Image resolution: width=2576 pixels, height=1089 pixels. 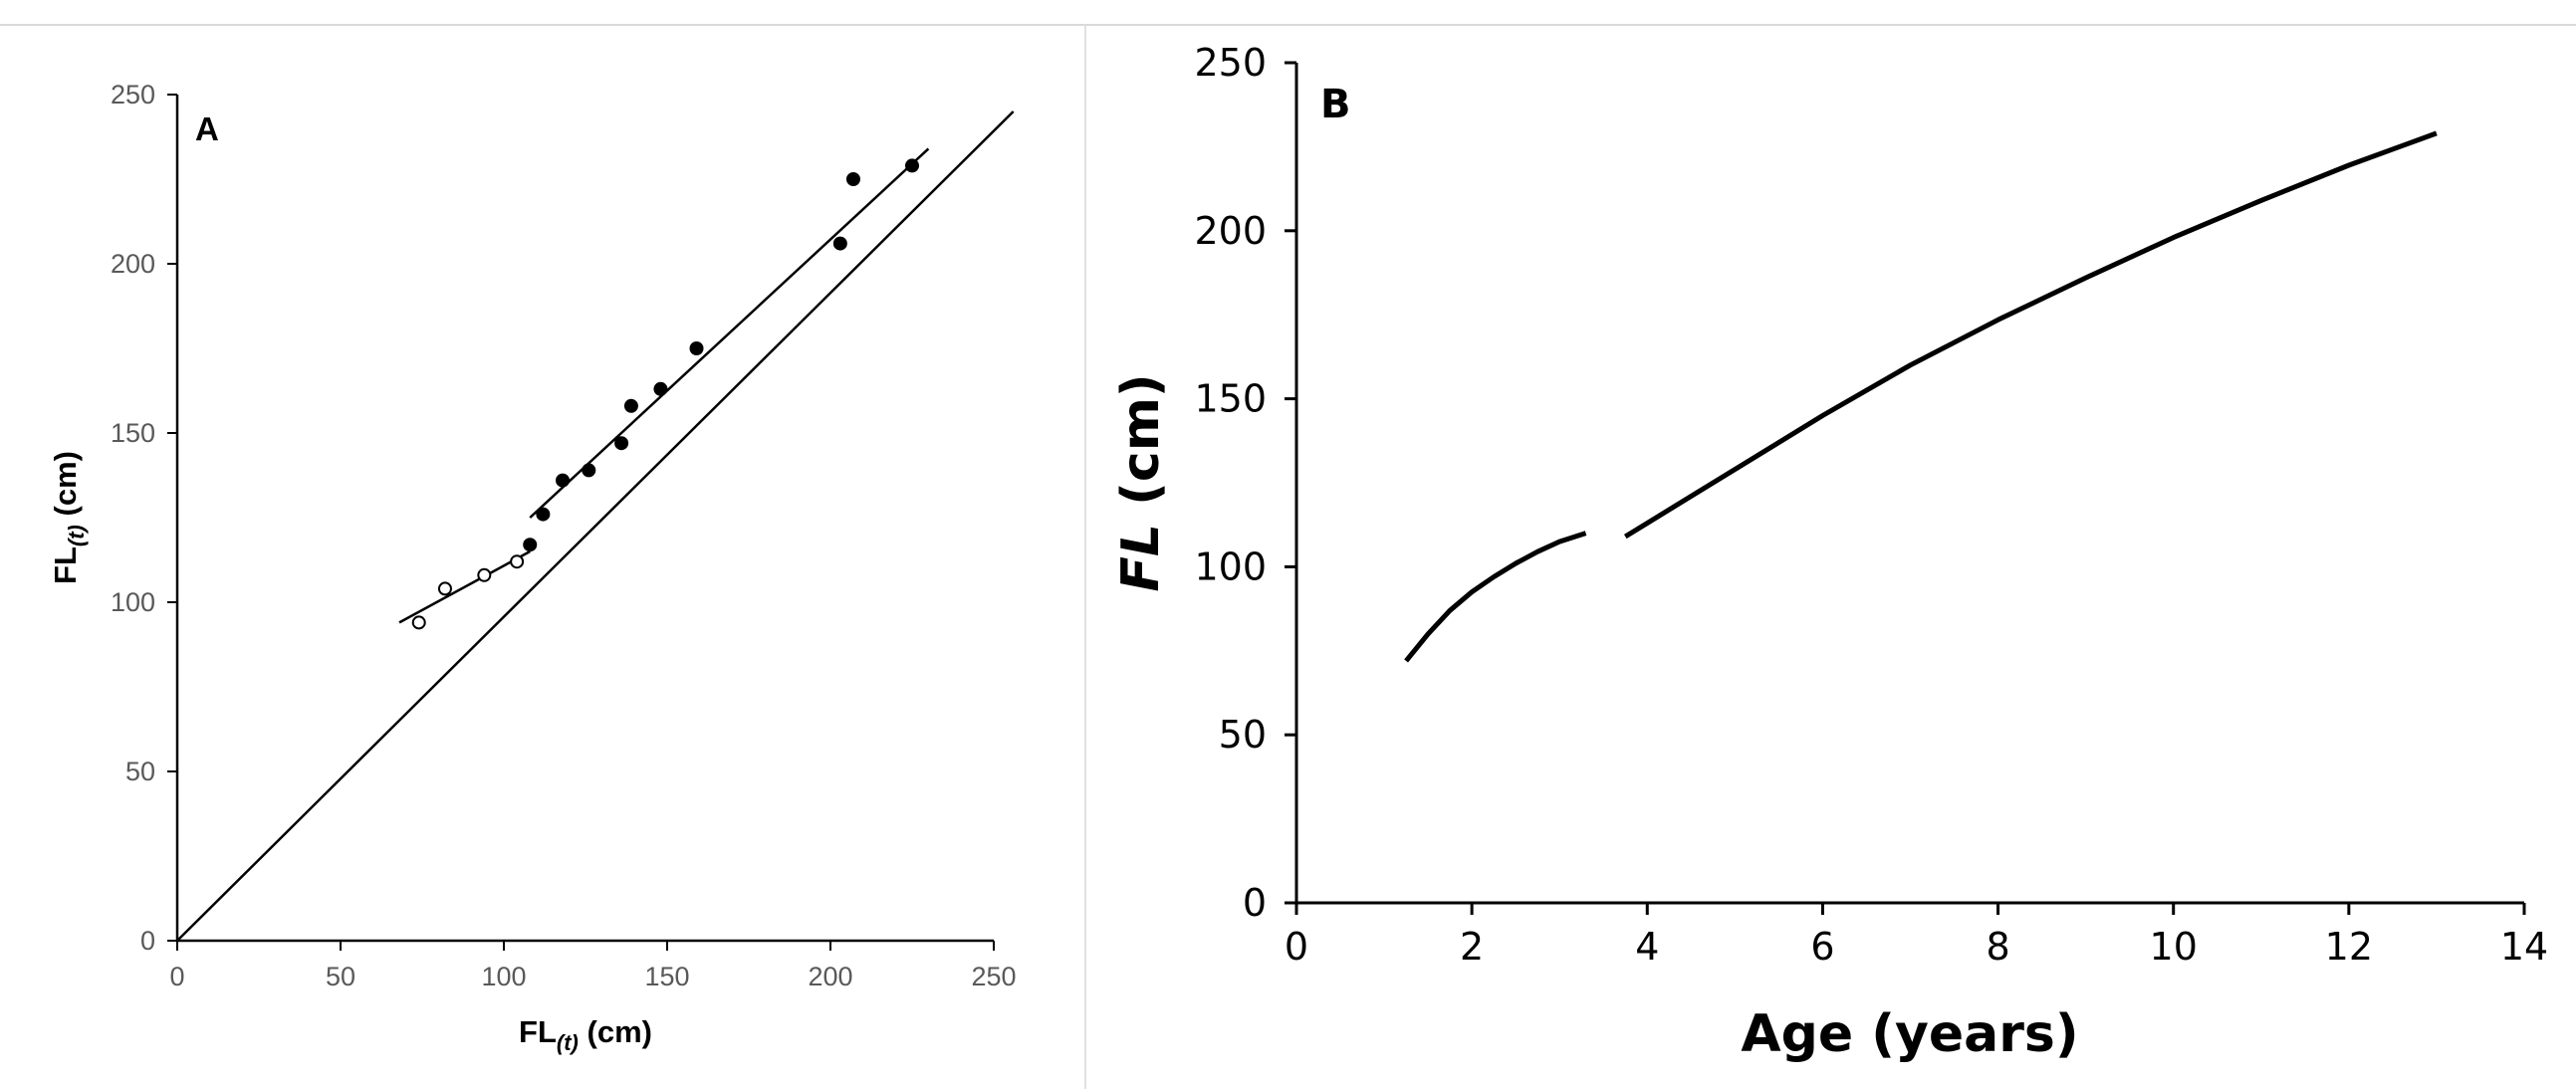 What do you see at coordinates (2524, 947) in the screenshot?
I see `panel-b-x-tick-label: 14` at bounding box center [2524, 947].